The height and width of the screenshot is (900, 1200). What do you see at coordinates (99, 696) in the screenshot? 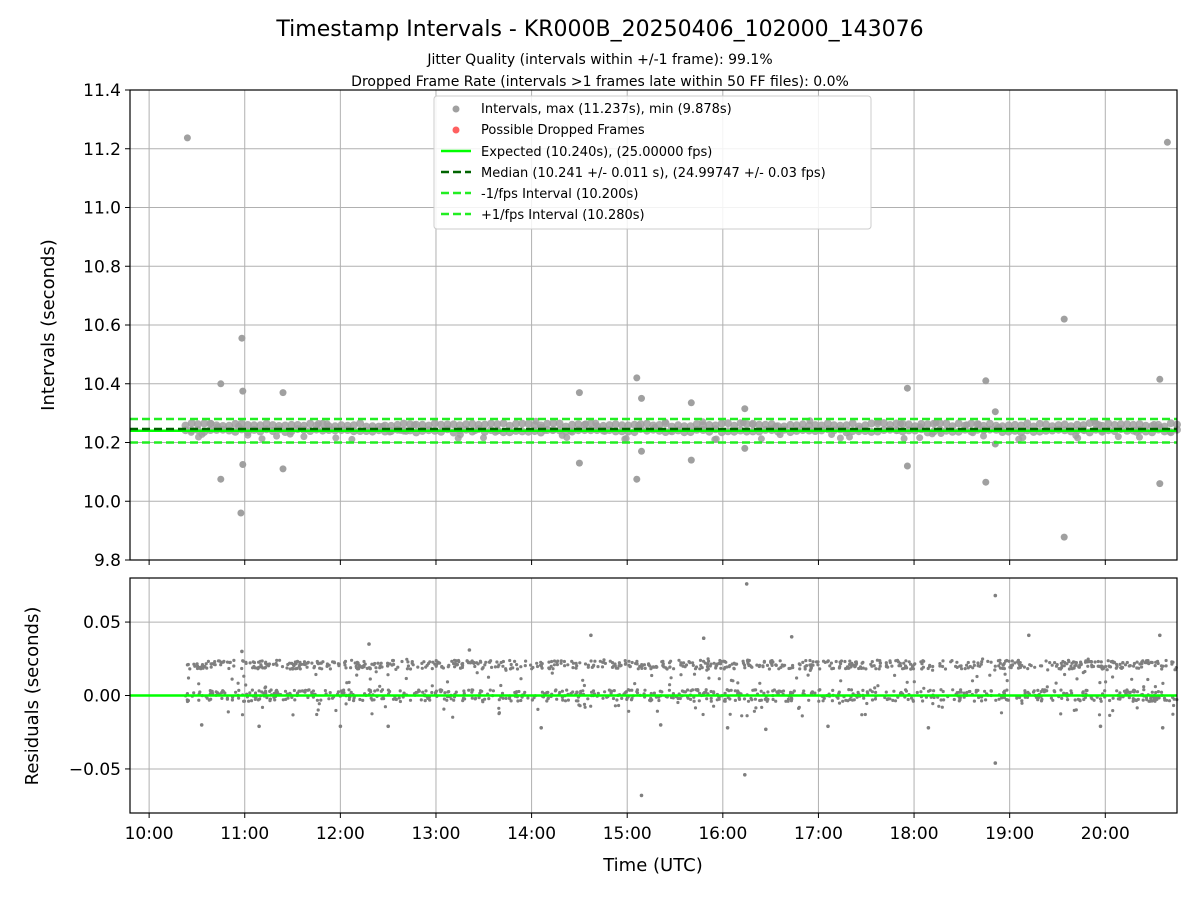
I see `residuals-y-ticks: −0.05 0.00 0.05` at bounding box center [99, 696].